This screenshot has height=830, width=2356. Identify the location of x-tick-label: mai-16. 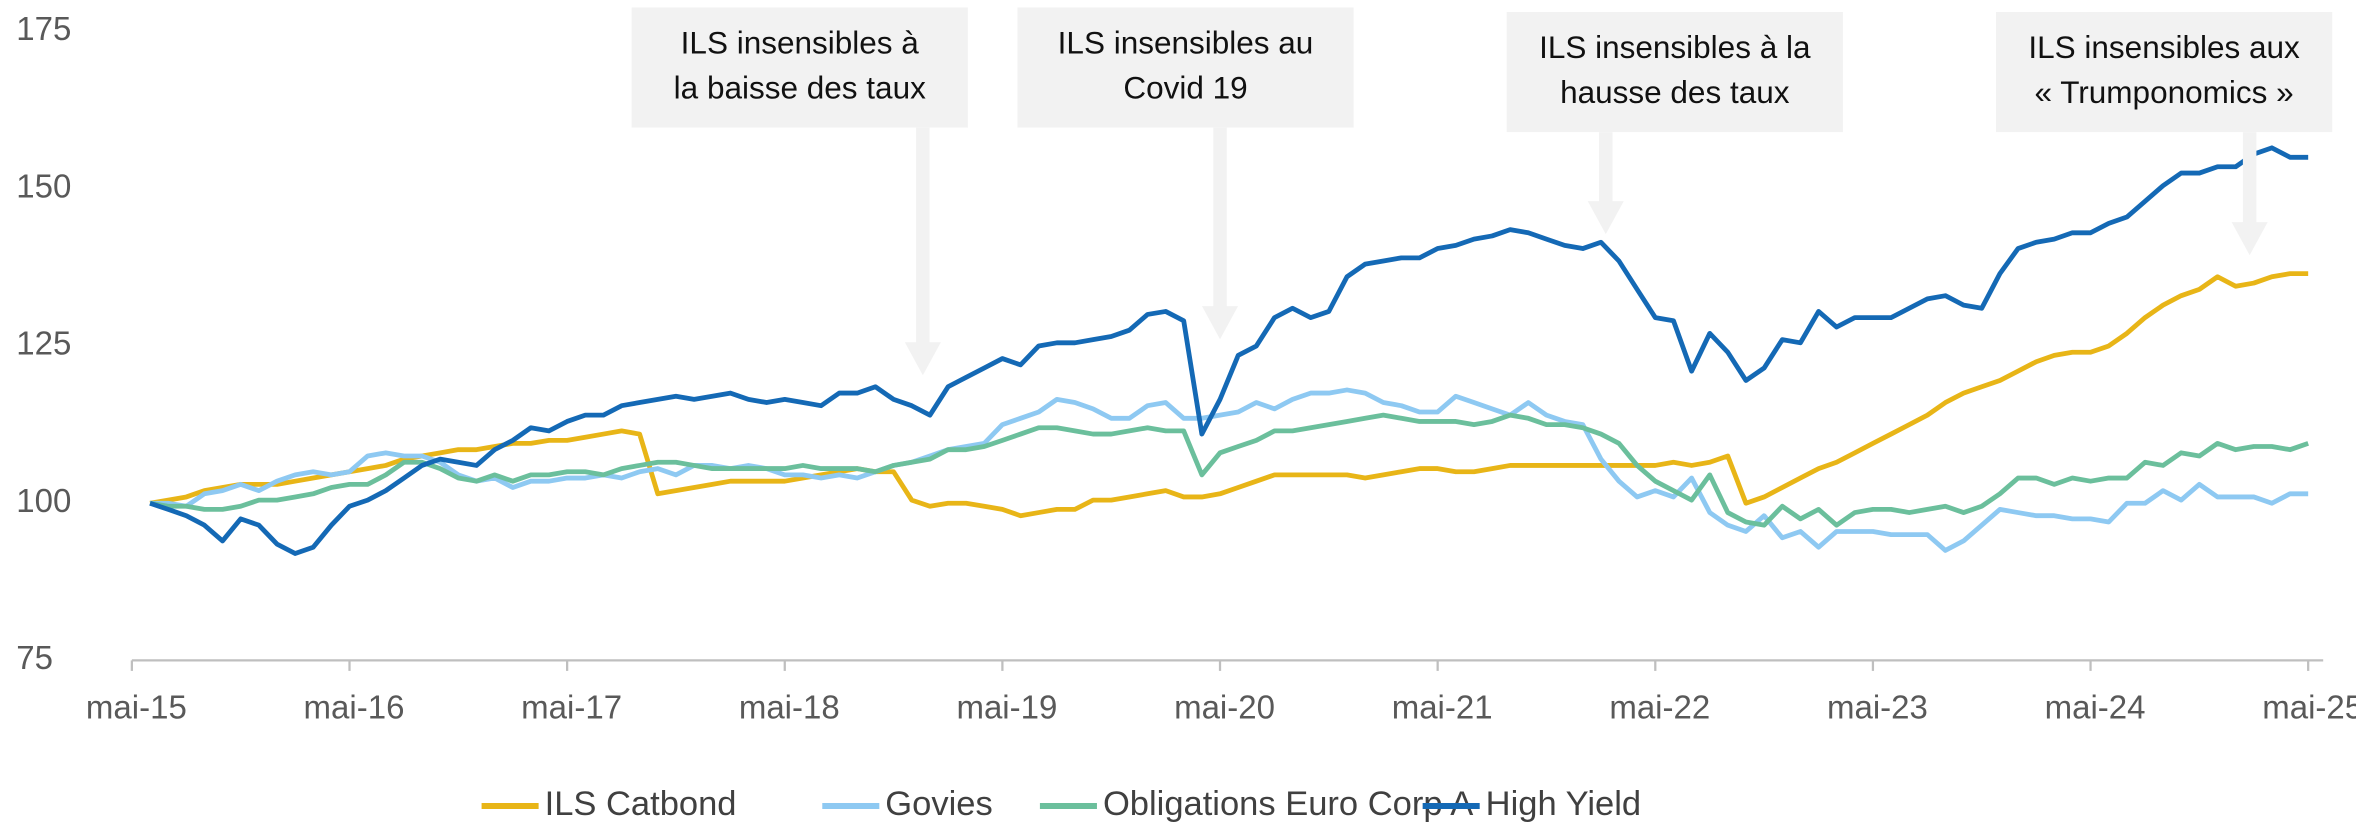
(354, 707).